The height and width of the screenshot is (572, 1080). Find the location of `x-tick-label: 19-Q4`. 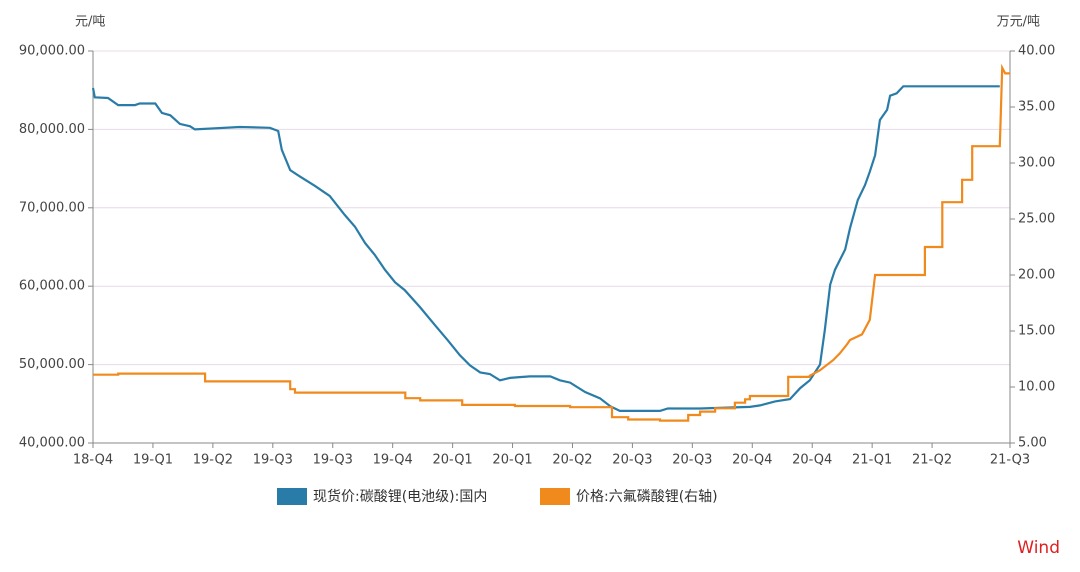

x-tick-label: 19-Q4 is located at coordinates (393, 460).